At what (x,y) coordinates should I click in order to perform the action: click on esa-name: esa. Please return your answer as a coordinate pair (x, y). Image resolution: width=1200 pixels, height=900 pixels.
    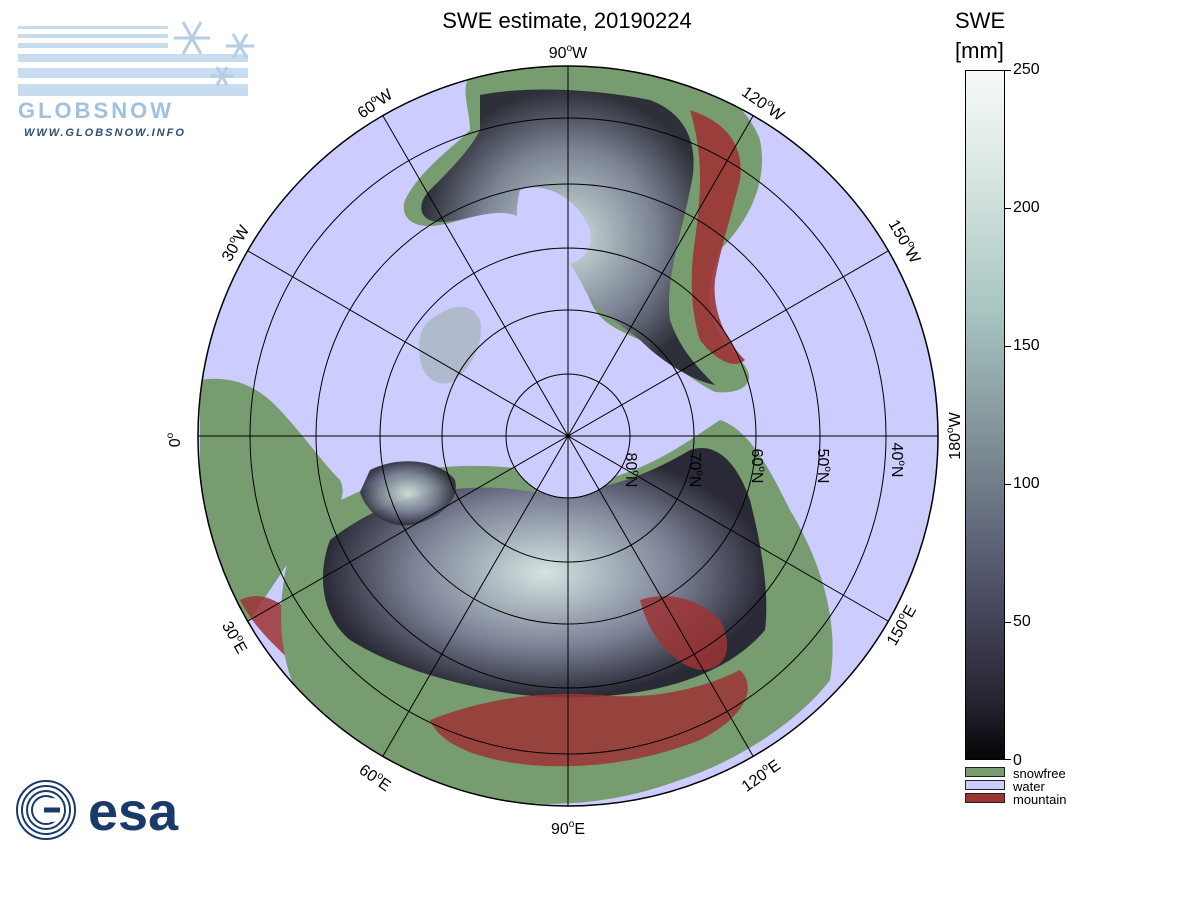
    Looking at the image, I should click on (133, 812).